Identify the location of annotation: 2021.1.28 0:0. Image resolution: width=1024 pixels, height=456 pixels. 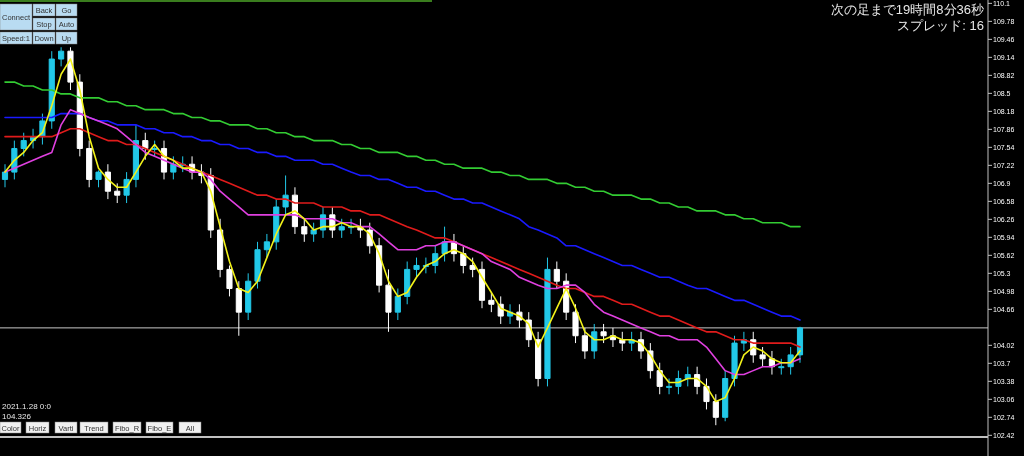
(27, 406).